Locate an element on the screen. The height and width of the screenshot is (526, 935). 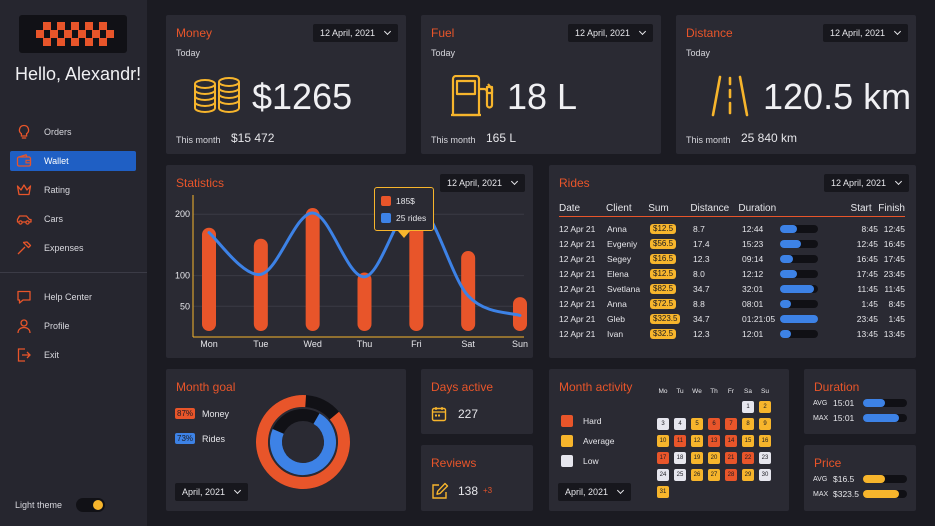
x-tick-label: Fri is located at coordinates (416, 344).